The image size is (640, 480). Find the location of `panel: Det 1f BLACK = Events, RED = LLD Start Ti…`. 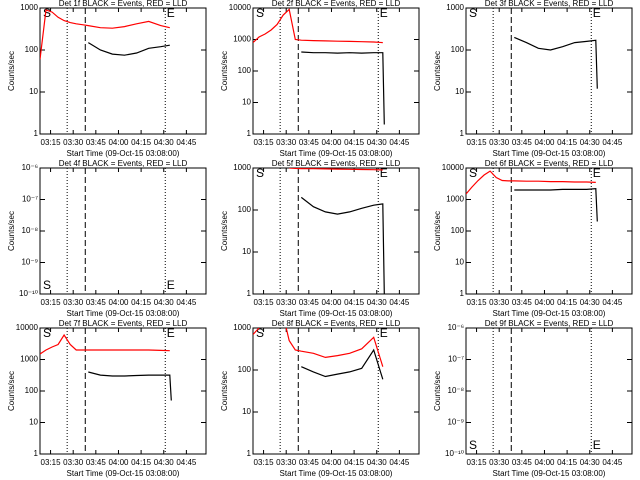

panel: Det 1f BLACK = Events, RED = LLD Start Ti… is located at coordinates (107, 79).